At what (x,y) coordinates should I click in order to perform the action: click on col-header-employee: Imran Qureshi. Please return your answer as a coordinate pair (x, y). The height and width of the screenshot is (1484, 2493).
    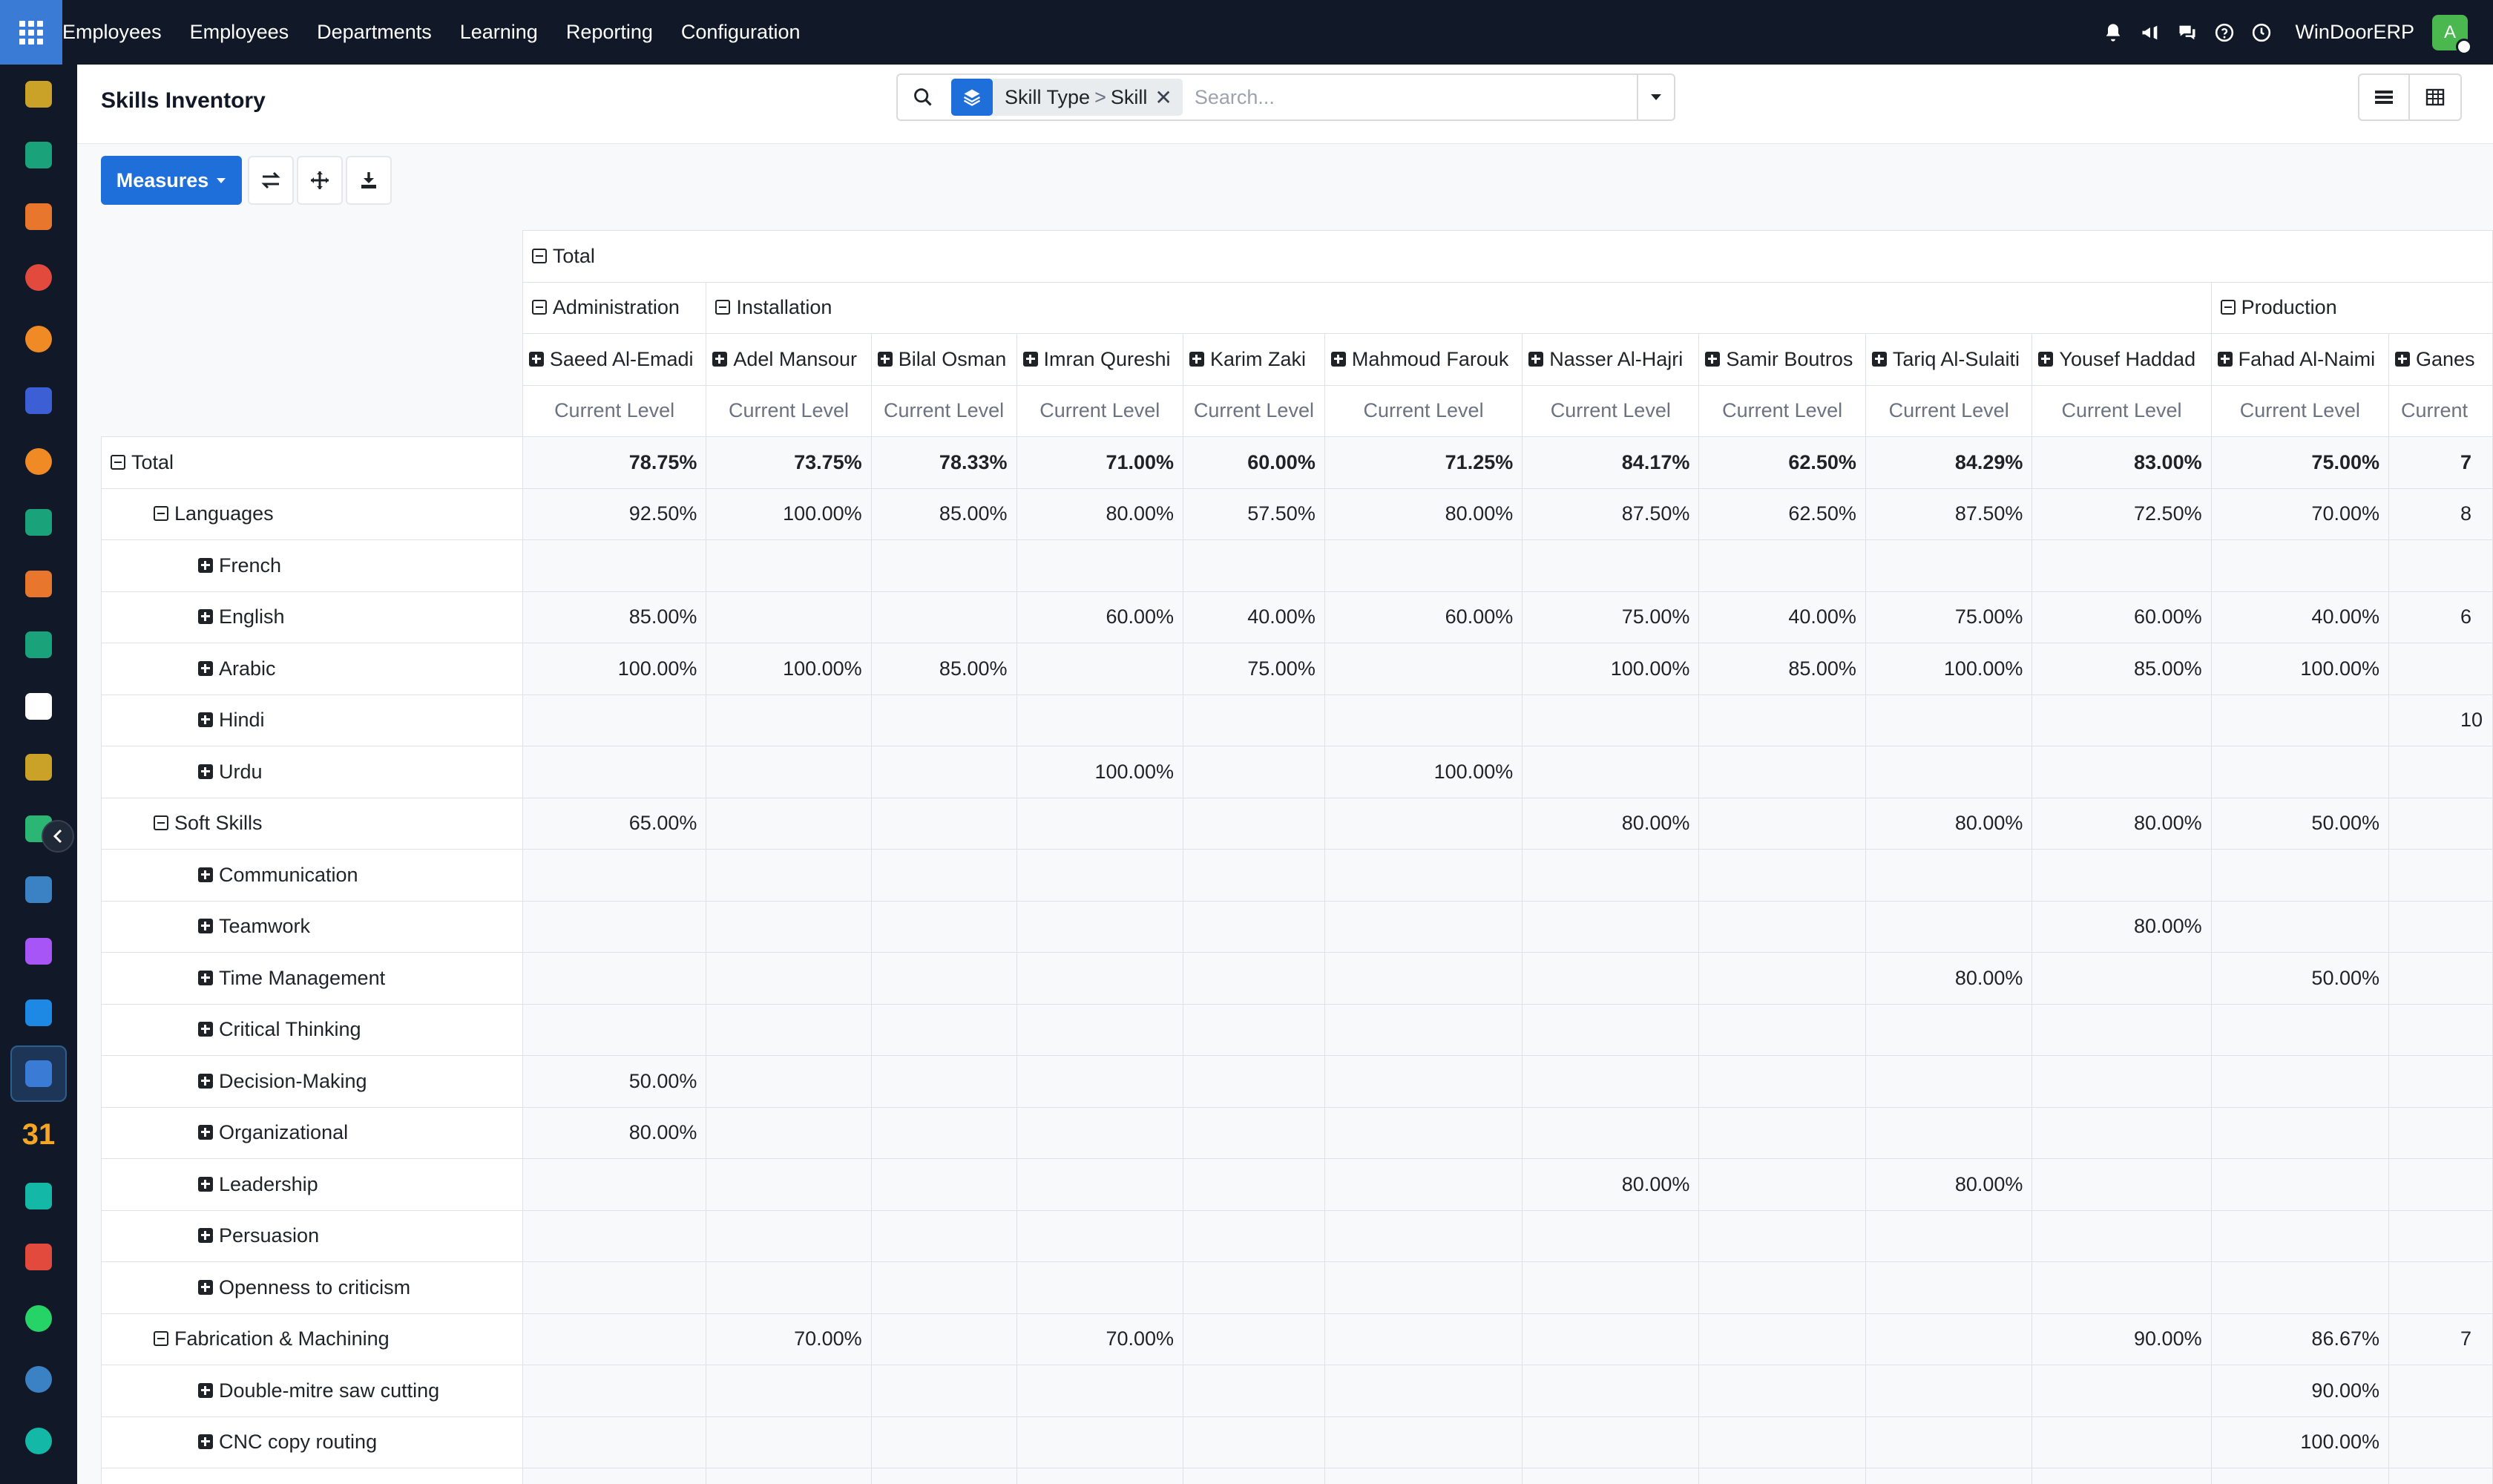
    Looking at the image, I should click on (1100, 359).